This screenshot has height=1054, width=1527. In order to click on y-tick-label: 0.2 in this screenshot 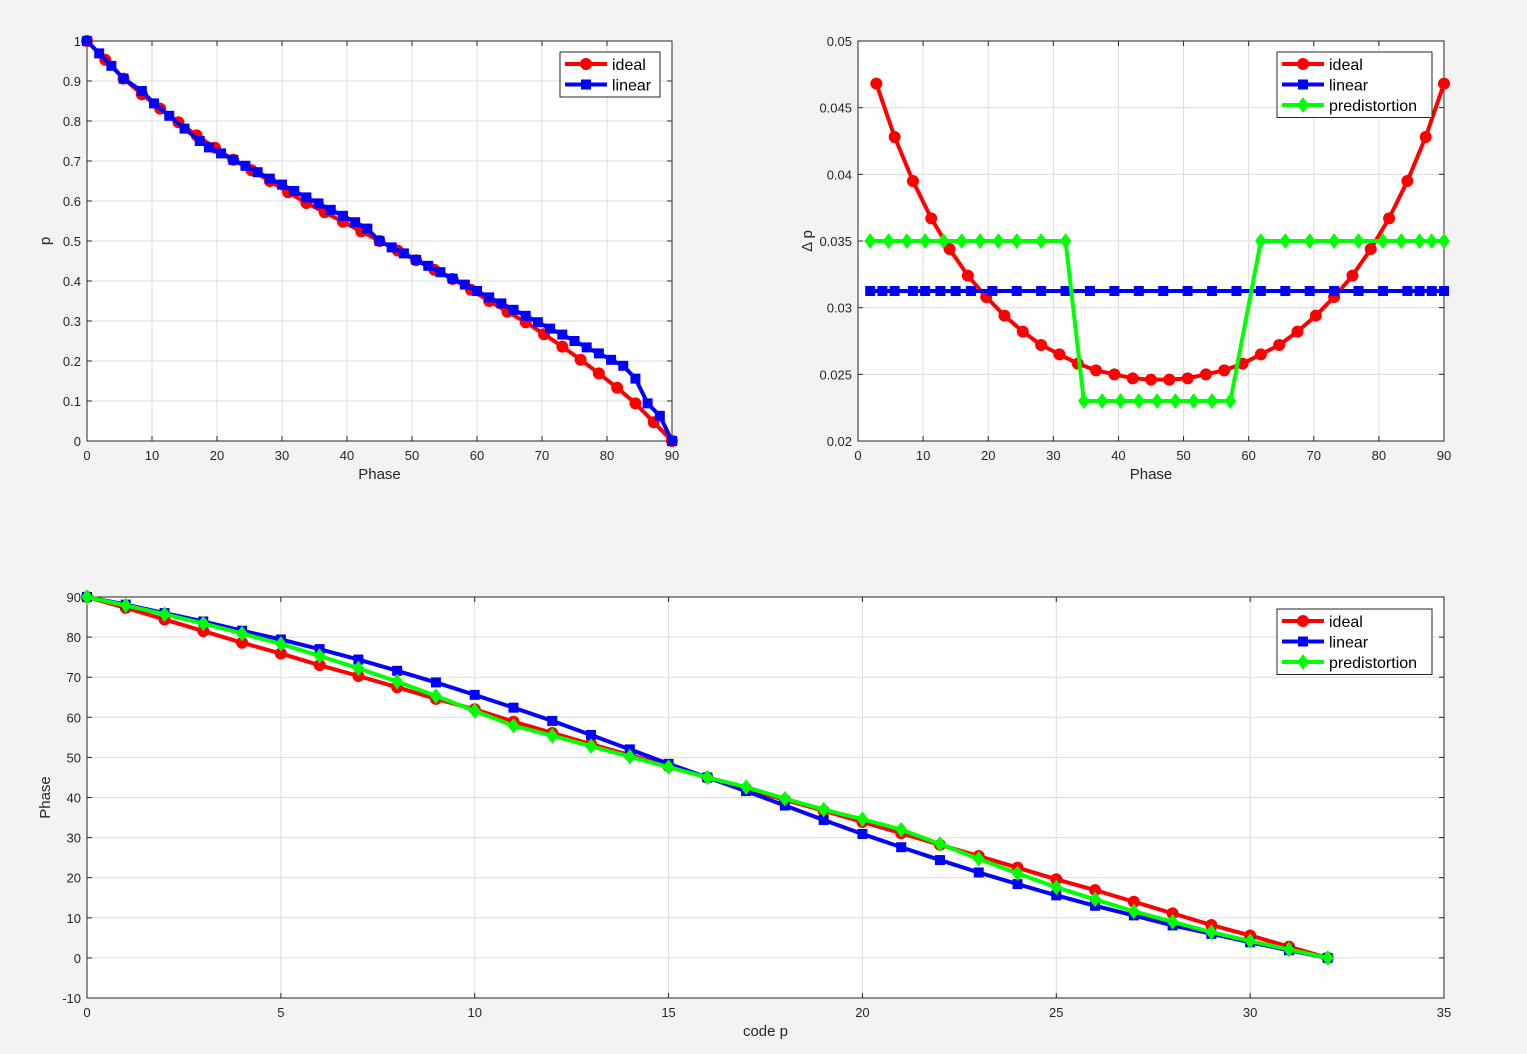, I will do `click(72, 361)`.